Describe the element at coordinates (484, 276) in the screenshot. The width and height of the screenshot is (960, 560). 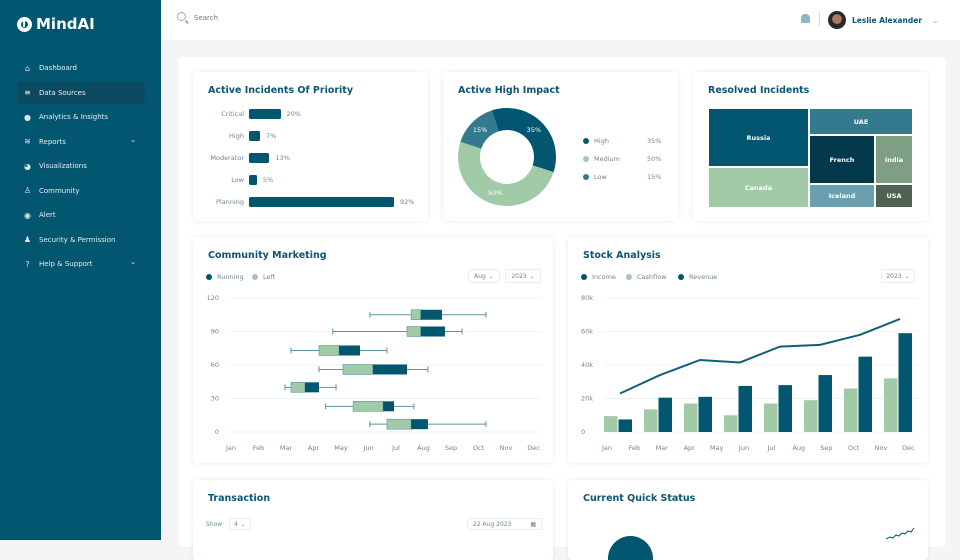
I see `month-select: Aug ⌄` at that location.